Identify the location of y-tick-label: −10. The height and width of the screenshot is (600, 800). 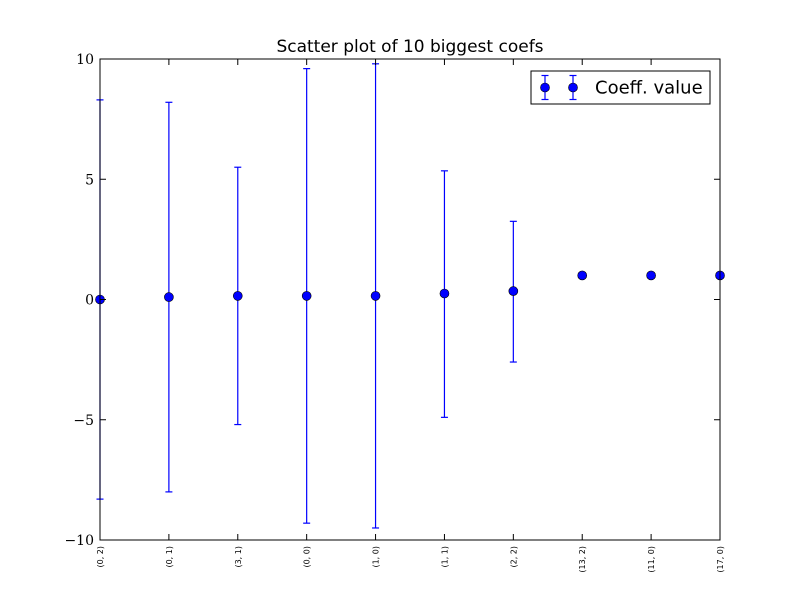
(79, 541).